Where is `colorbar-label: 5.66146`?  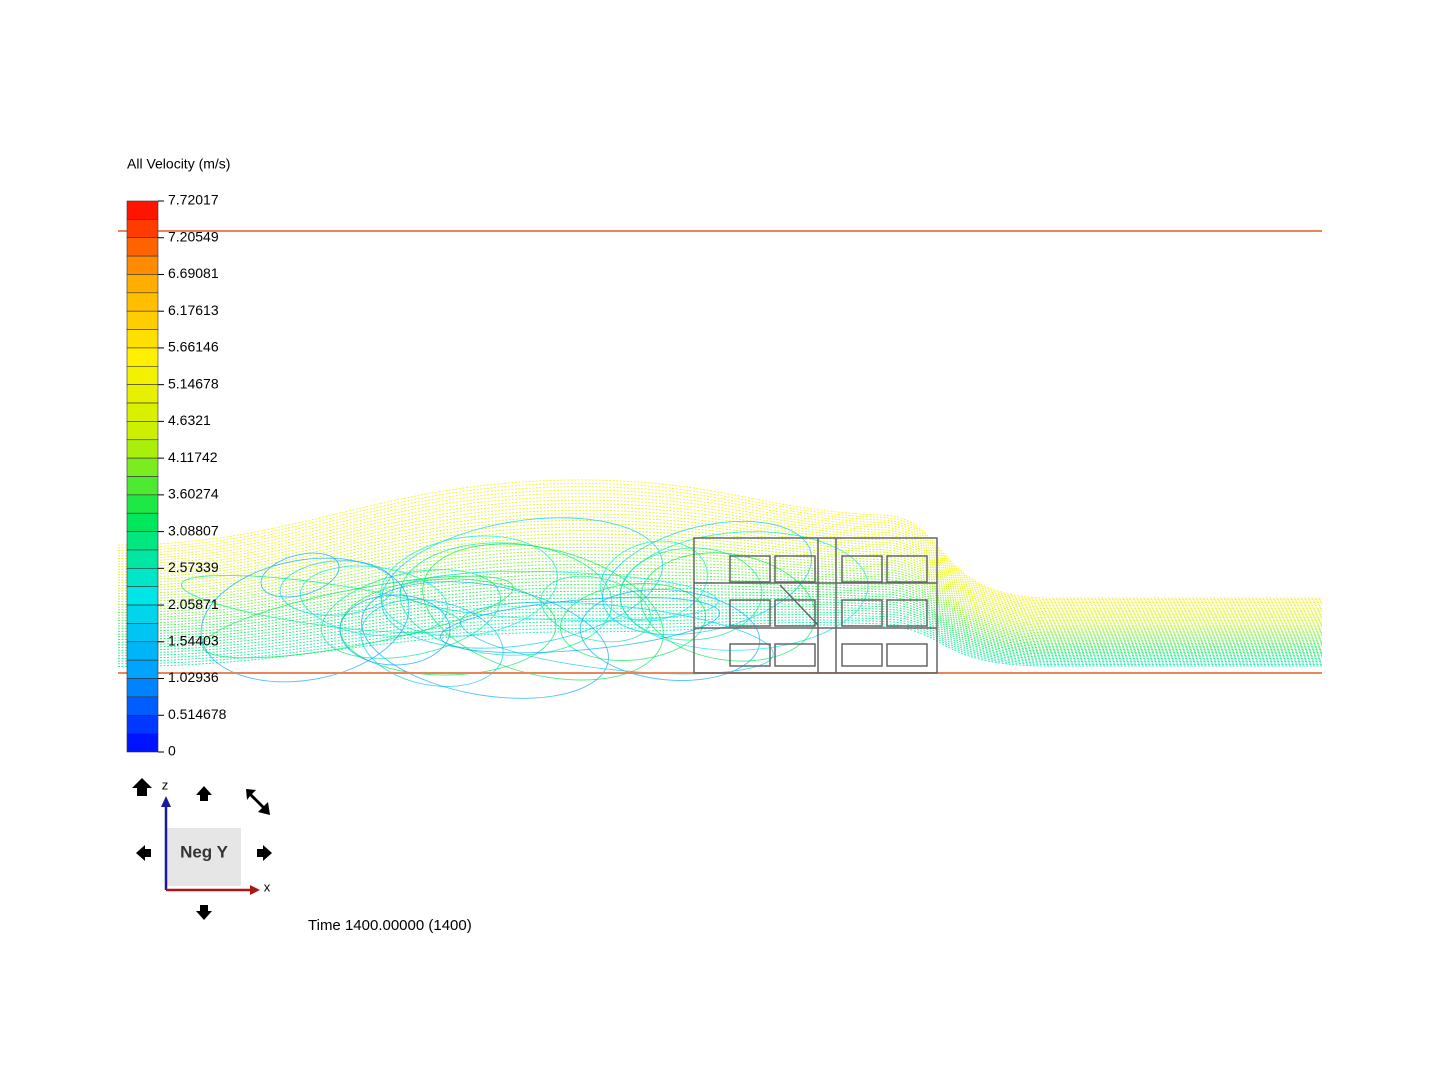 colorbar-label: 5.66146 is located at coordinates (193, 347).